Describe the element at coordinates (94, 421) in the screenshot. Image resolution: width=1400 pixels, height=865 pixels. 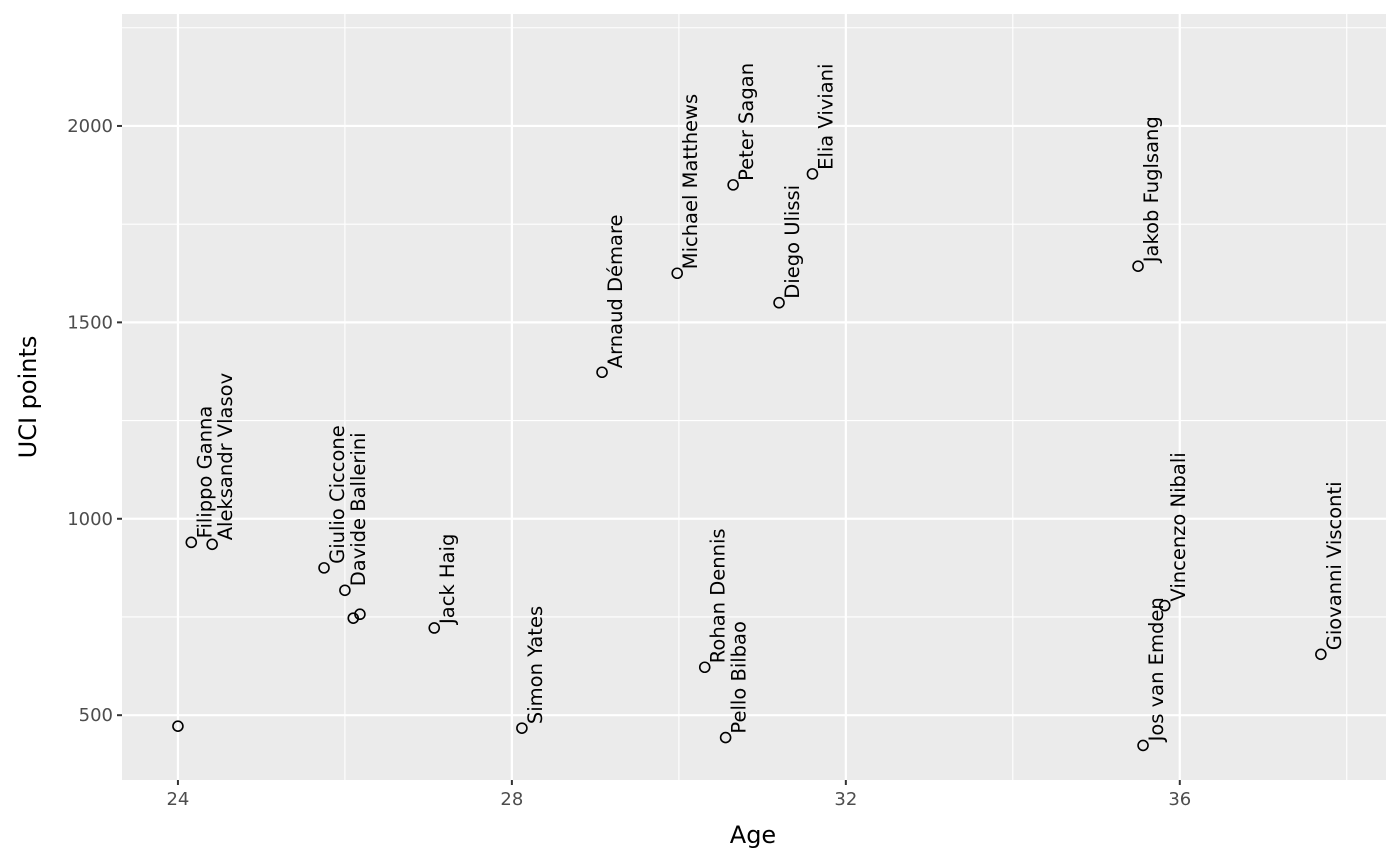
I see `y-axis-ticks: 500 1000 1500 2000` at that location.